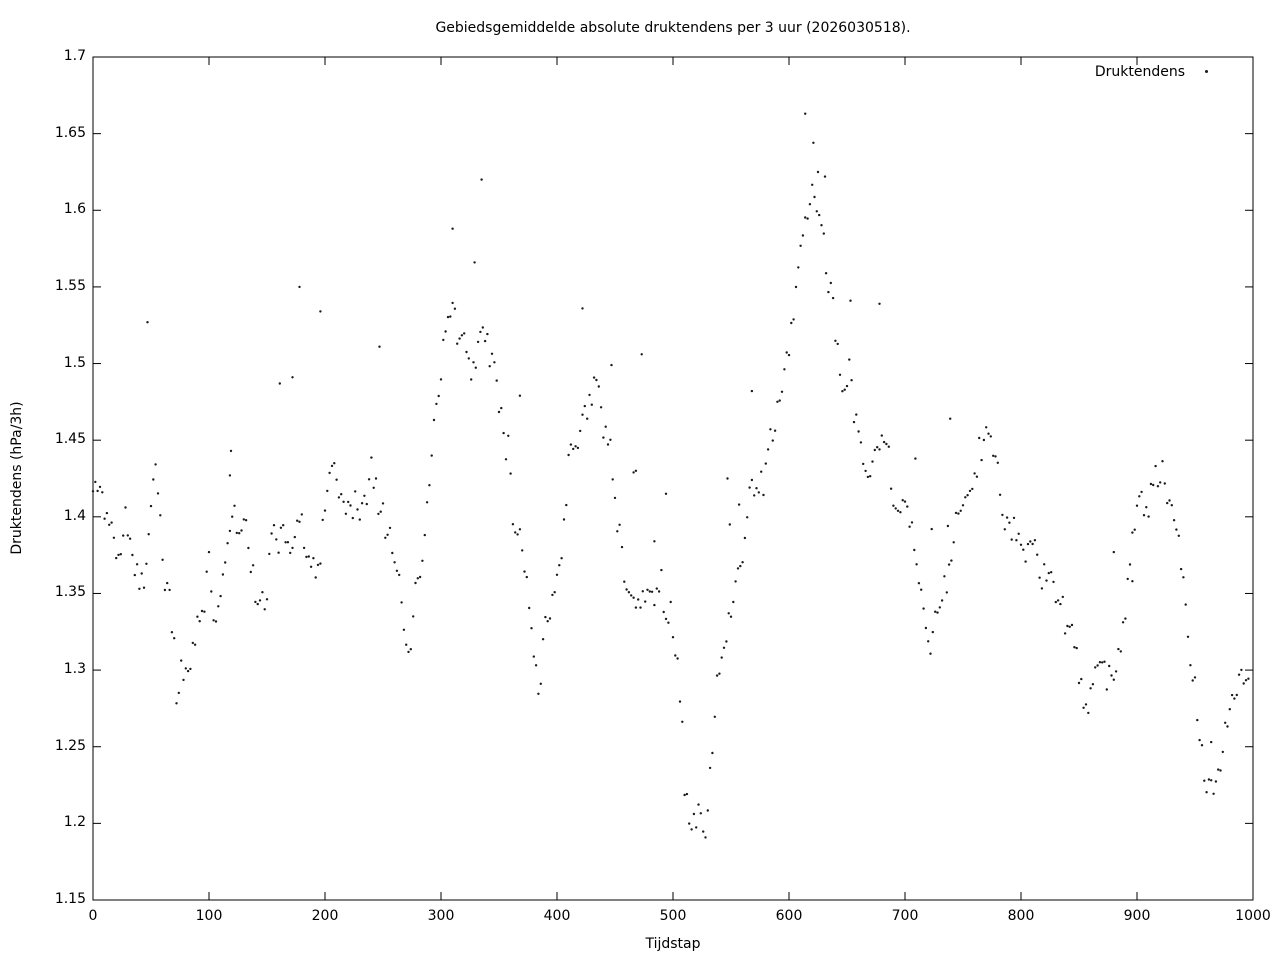  Describe the element at coordinates (70, 132) in the screenshot. I see `y-tick-label: 1.65` at that location.